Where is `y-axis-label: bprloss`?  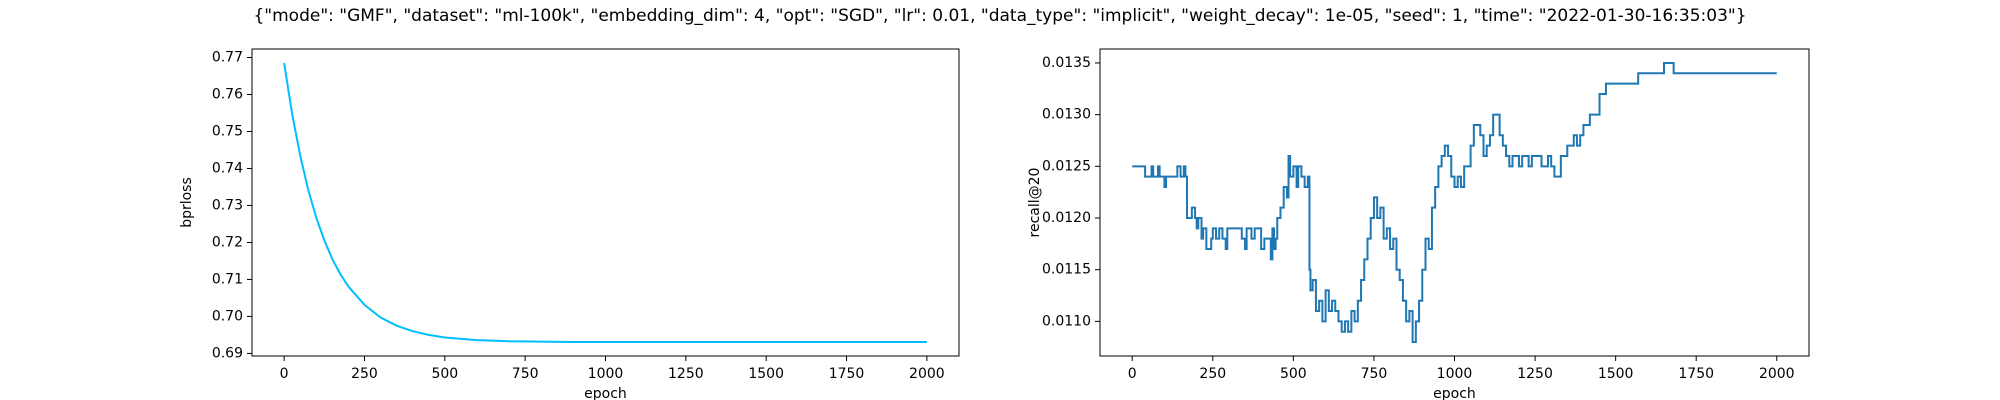
y-axis-label: bprloss is located at coordinates (187, 202).